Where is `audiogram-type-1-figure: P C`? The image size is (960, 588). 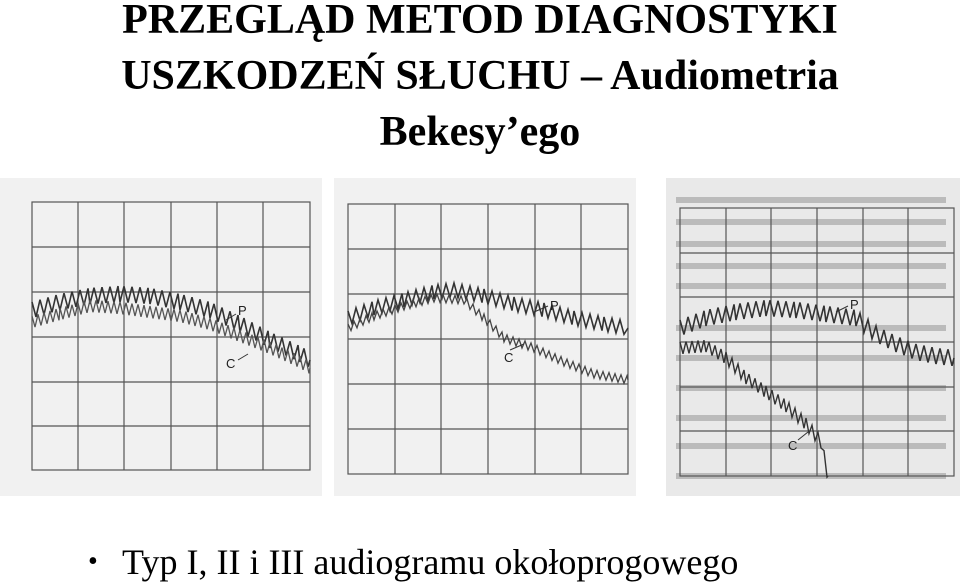 audiogram-type-1-figure: P C is located at coordinates (171, 336).